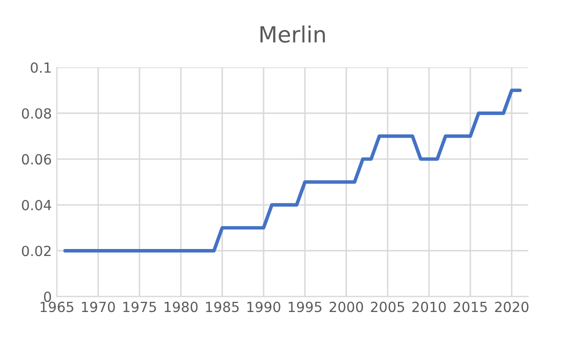 The image size is (568, 337). What do you see at coordinates (387, 307) in the screenshot?
I see `x-tick-label: 2005` at bounding box center [387, 307].